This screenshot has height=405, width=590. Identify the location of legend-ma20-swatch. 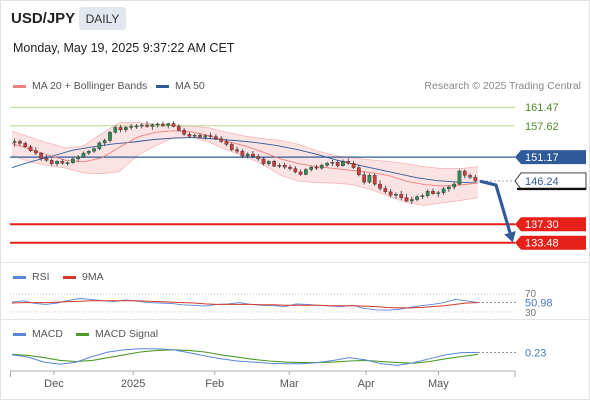
(19, 86).